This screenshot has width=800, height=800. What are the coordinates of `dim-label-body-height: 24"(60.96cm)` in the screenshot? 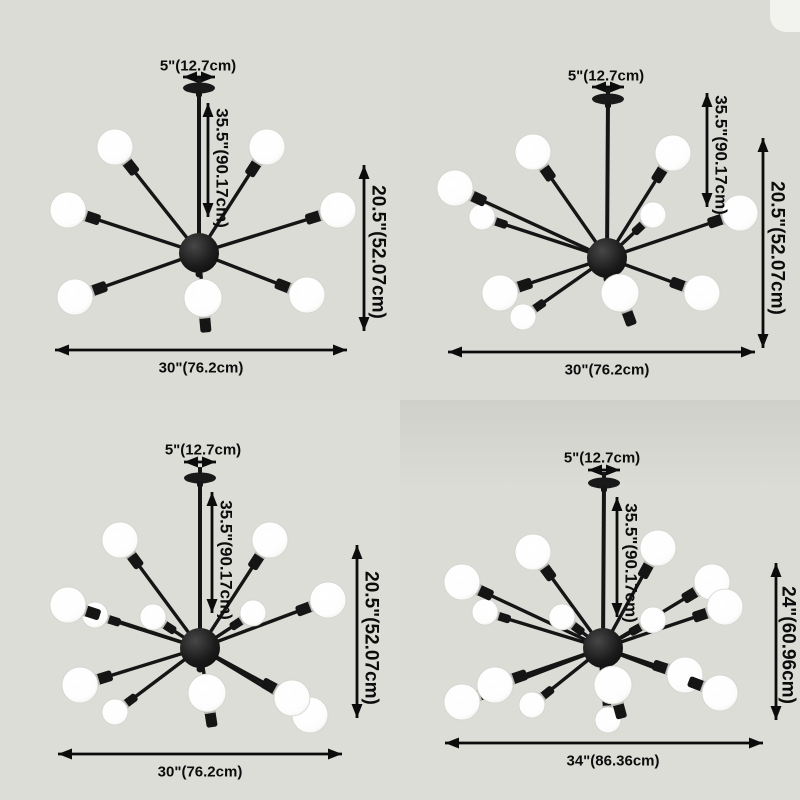 It's located at (788, 645).